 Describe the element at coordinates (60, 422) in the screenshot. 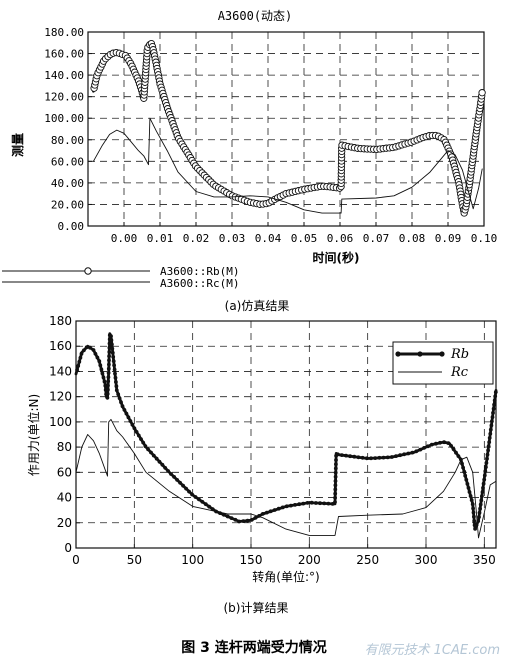

I see `y-tick-label-5: 100` at that location.